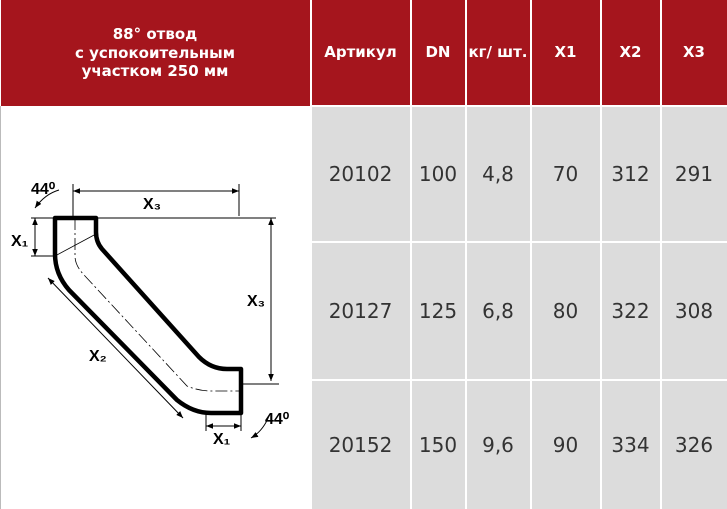  I want to click on column-header: DN, so click(438, 53).